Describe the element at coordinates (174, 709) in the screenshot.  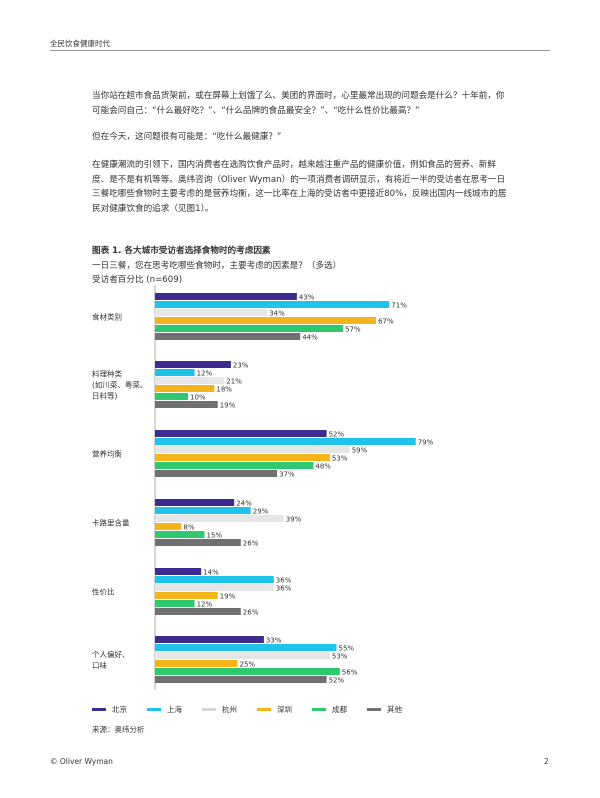
I see `legend-label: 上海` at that location.